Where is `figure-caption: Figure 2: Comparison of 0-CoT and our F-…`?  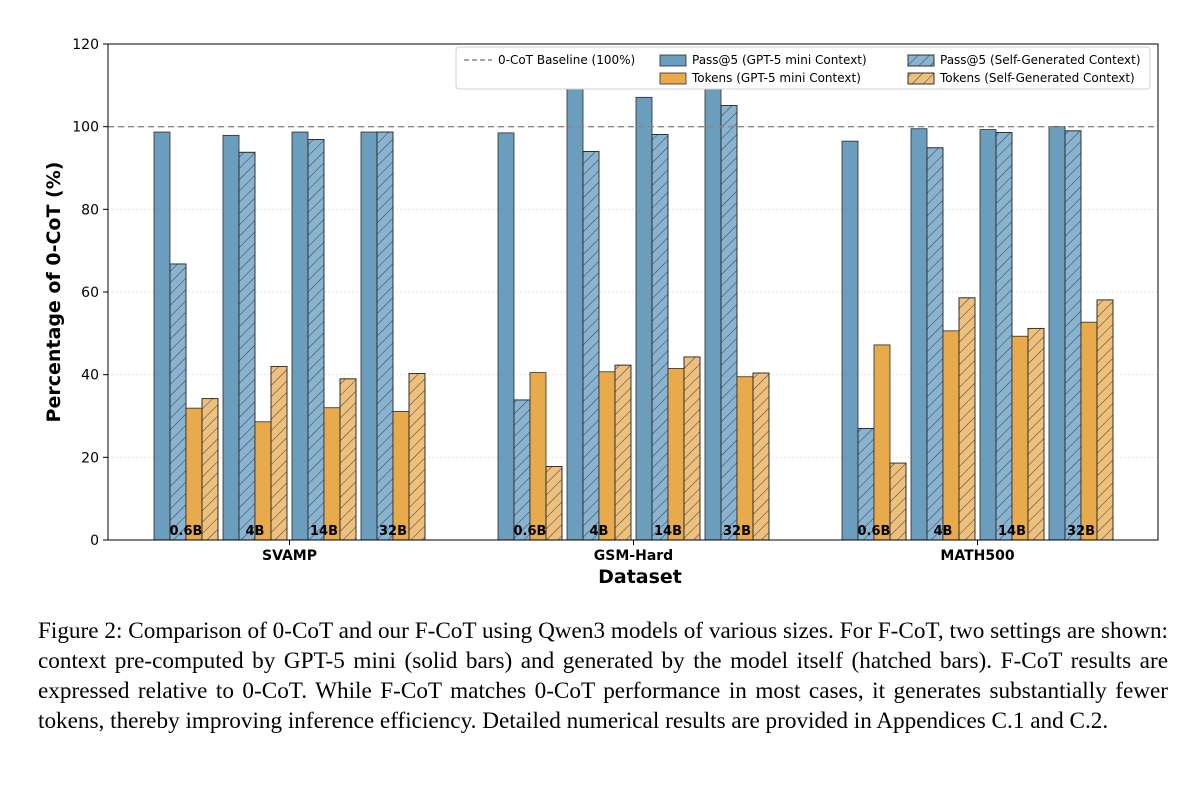 figure-caption: Figure 2: Comparison of 0-CoT and our F-… is located at coordinates (603, 676).